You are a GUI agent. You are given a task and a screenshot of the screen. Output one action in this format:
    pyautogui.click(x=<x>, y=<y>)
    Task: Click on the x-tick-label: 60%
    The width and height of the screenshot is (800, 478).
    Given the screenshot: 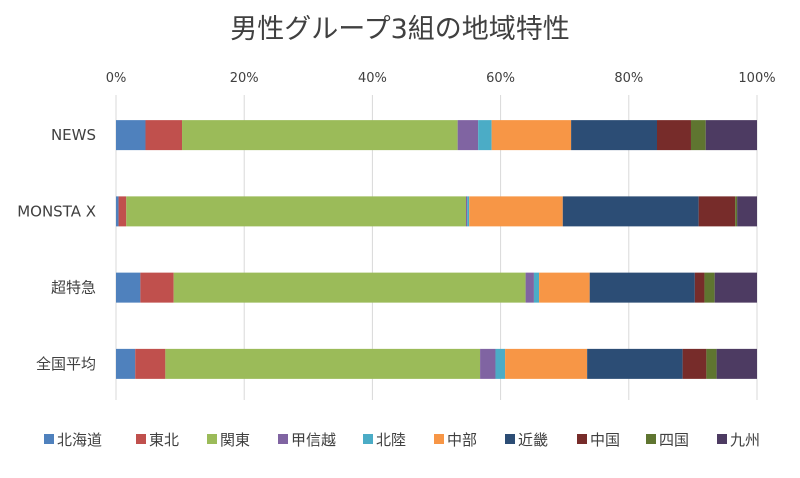 What is the action you would take?
    pyautogui.click(x=500, y=78)
    